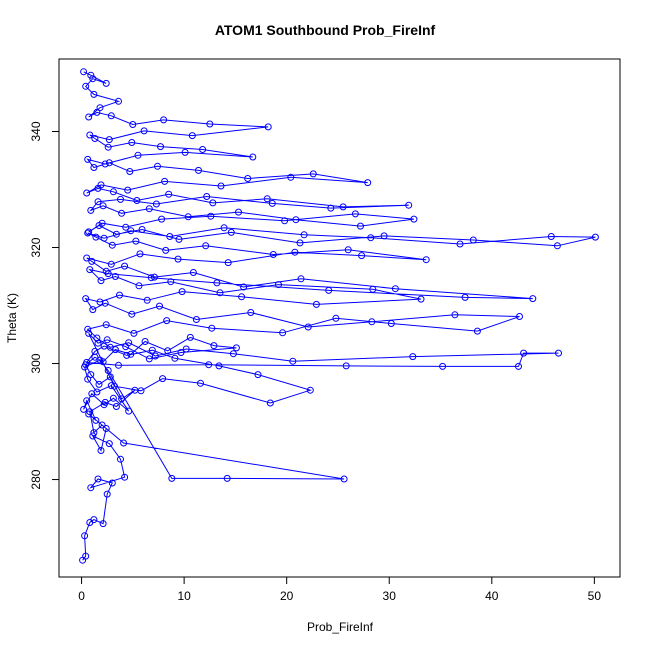  What do you see at coordinates (36, 479) in the screenshot?
I see `y-tick-label: 280` at bounding box center [36, 479].